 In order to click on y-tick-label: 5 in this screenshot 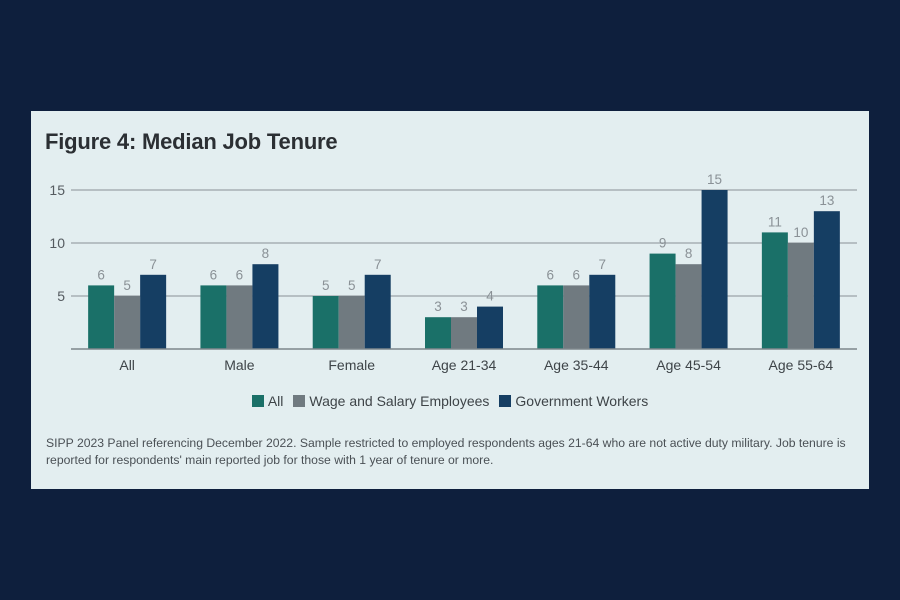, I will do `click(61, 296)`.